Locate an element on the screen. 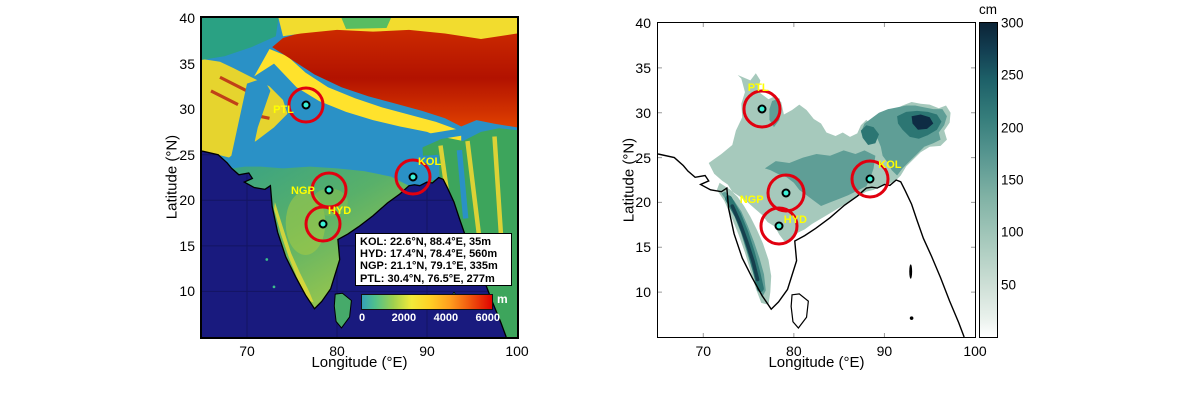  left-xaxis-label: Longitude (°E) is located at coordinates (359, 362).